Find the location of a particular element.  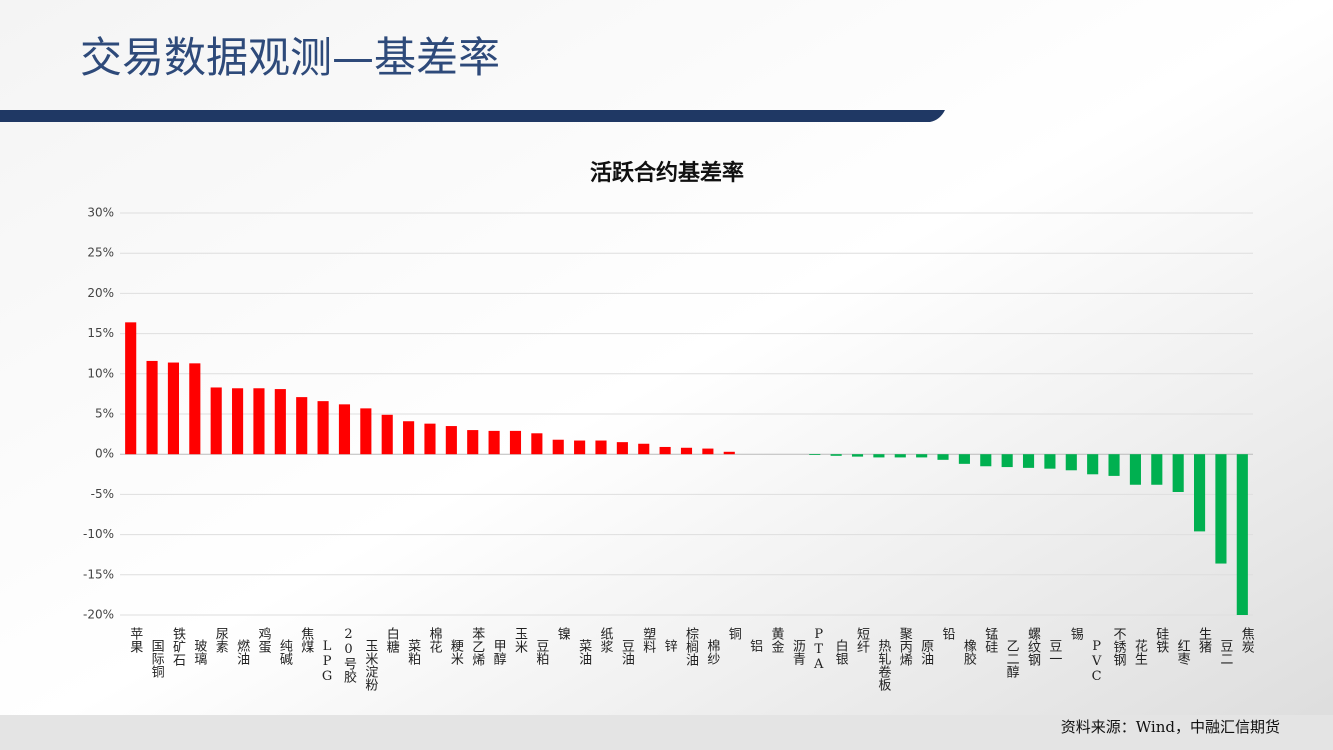

x-tick-label: 苹果 is located at coordinates (135, 640).